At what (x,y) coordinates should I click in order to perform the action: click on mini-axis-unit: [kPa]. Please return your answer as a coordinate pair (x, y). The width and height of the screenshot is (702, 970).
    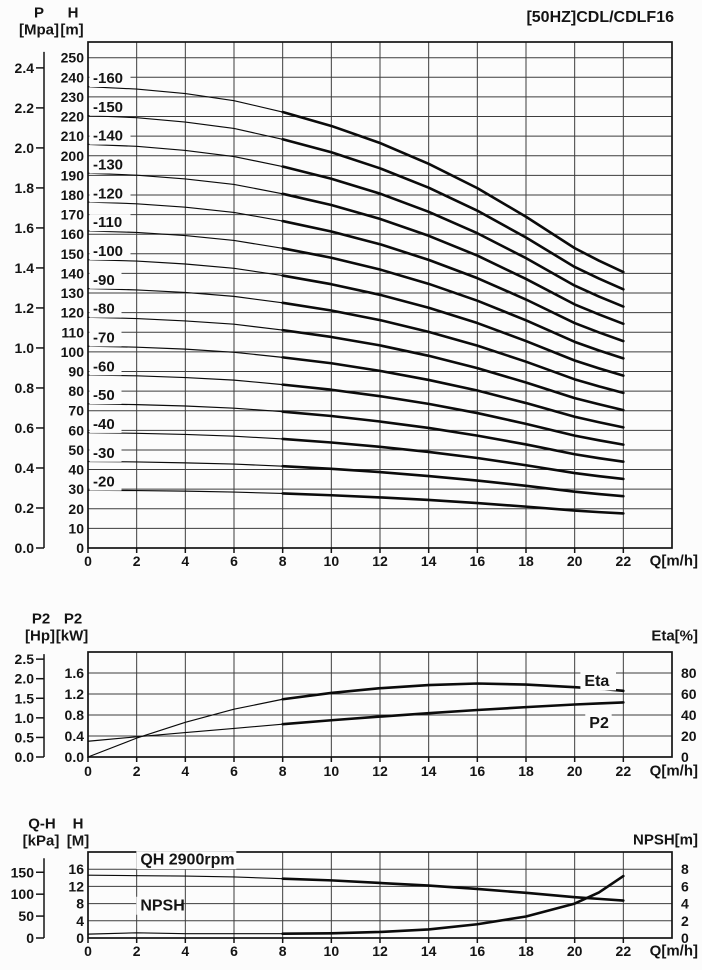
    Looking at the image, I should click on (41, 841).